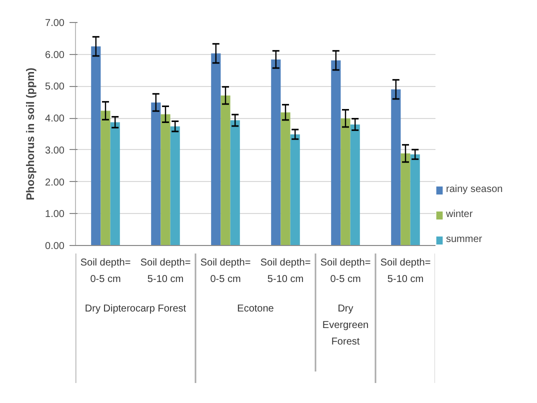  What do you see at coordinates (31, 133) in the screenshot?
I see `y-axis-title: Phosphorus in soil (ppm)` at bounding box center [31, 133].